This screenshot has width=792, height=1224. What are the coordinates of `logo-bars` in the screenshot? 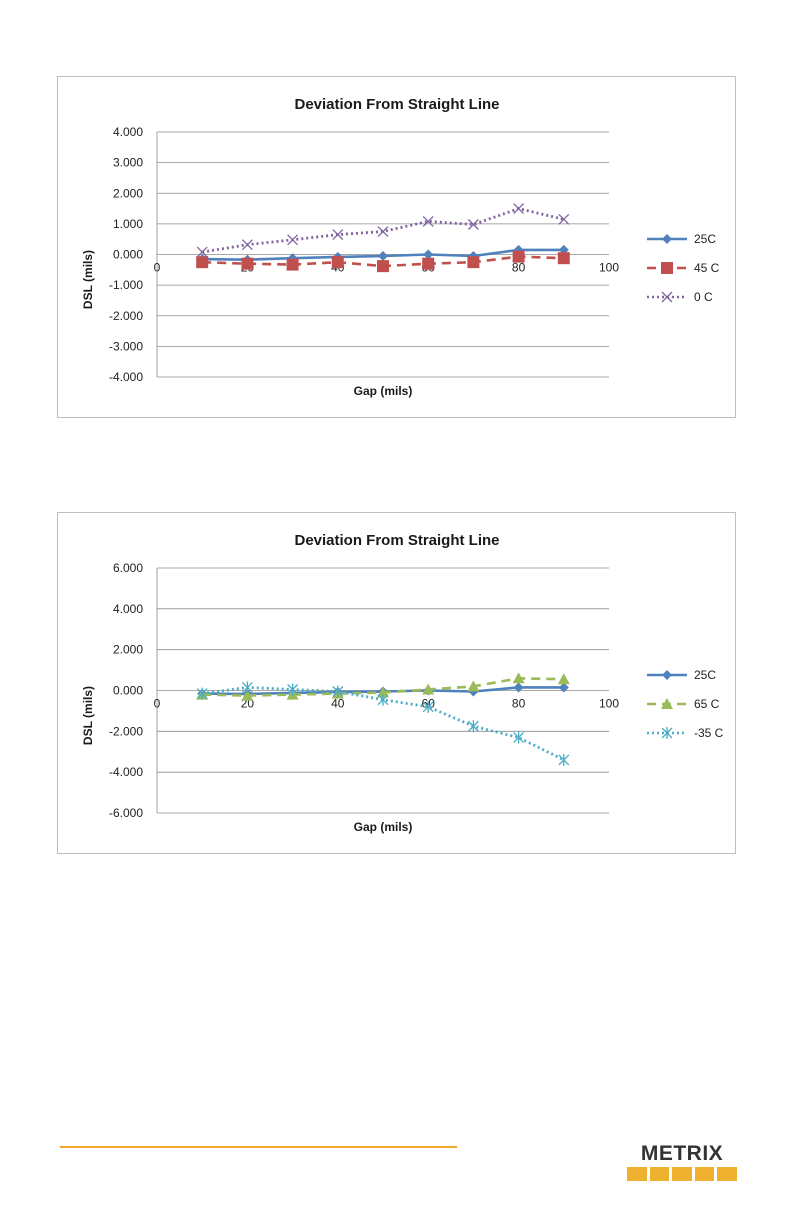 It's located at (682, 1174).